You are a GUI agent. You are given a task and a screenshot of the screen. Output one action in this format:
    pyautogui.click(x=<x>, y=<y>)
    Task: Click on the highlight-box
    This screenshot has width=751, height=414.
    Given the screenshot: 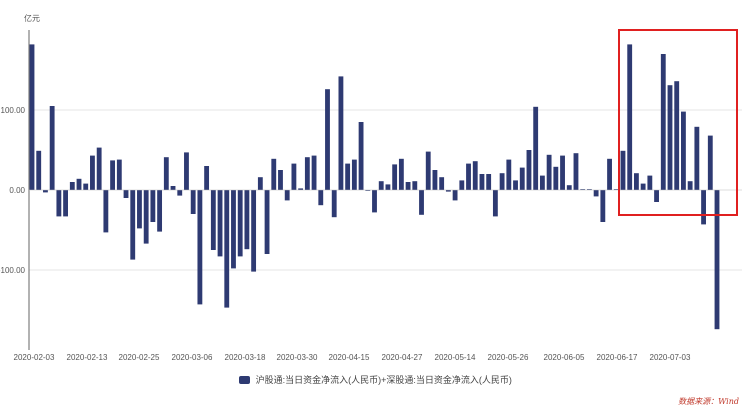 What is the action you would take?
    pyautogui.click(x=678, y=122)
    